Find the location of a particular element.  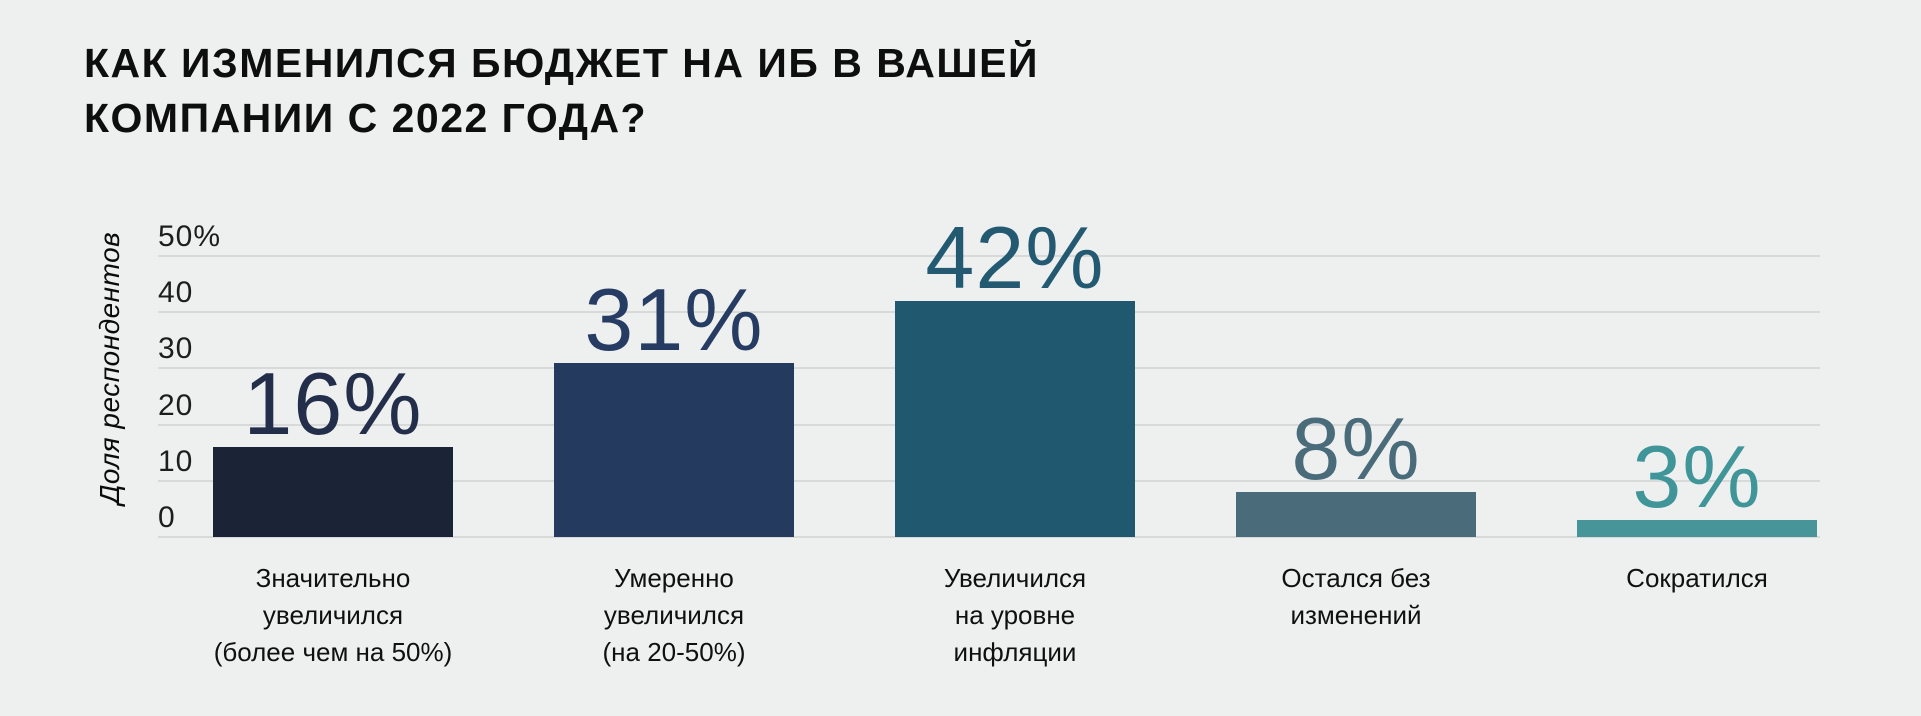

y-tick-label-30: 30 is located at coordinates (176, 349).